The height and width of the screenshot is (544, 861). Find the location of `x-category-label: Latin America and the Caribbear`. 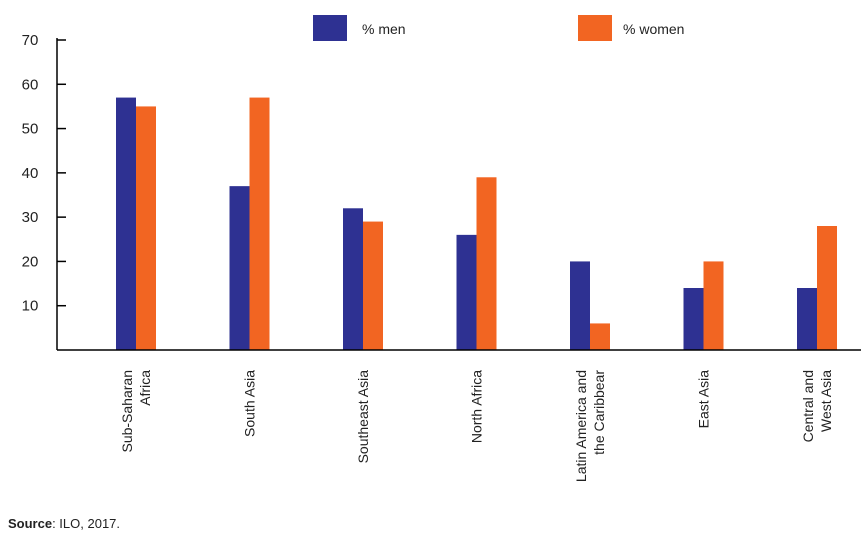

x-category-label: Latin America and the Caribbear is located at coordinates (590, 426).